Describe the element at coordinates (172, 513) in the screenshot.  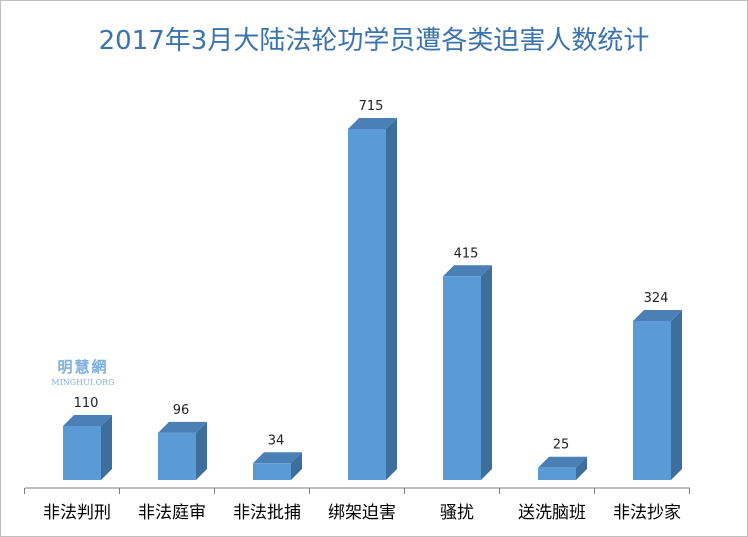
I see `x-tick-label: 非法庭审` at that location.